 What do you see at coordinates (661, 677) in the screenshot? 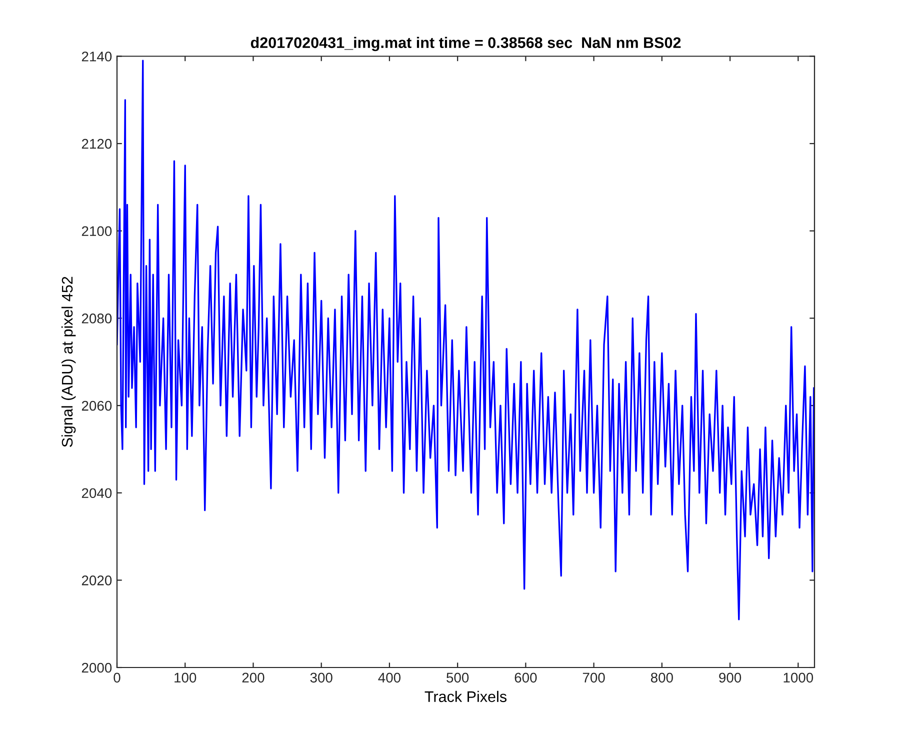
I see `x-tick-label: 800` at bounding box center [661, 677].